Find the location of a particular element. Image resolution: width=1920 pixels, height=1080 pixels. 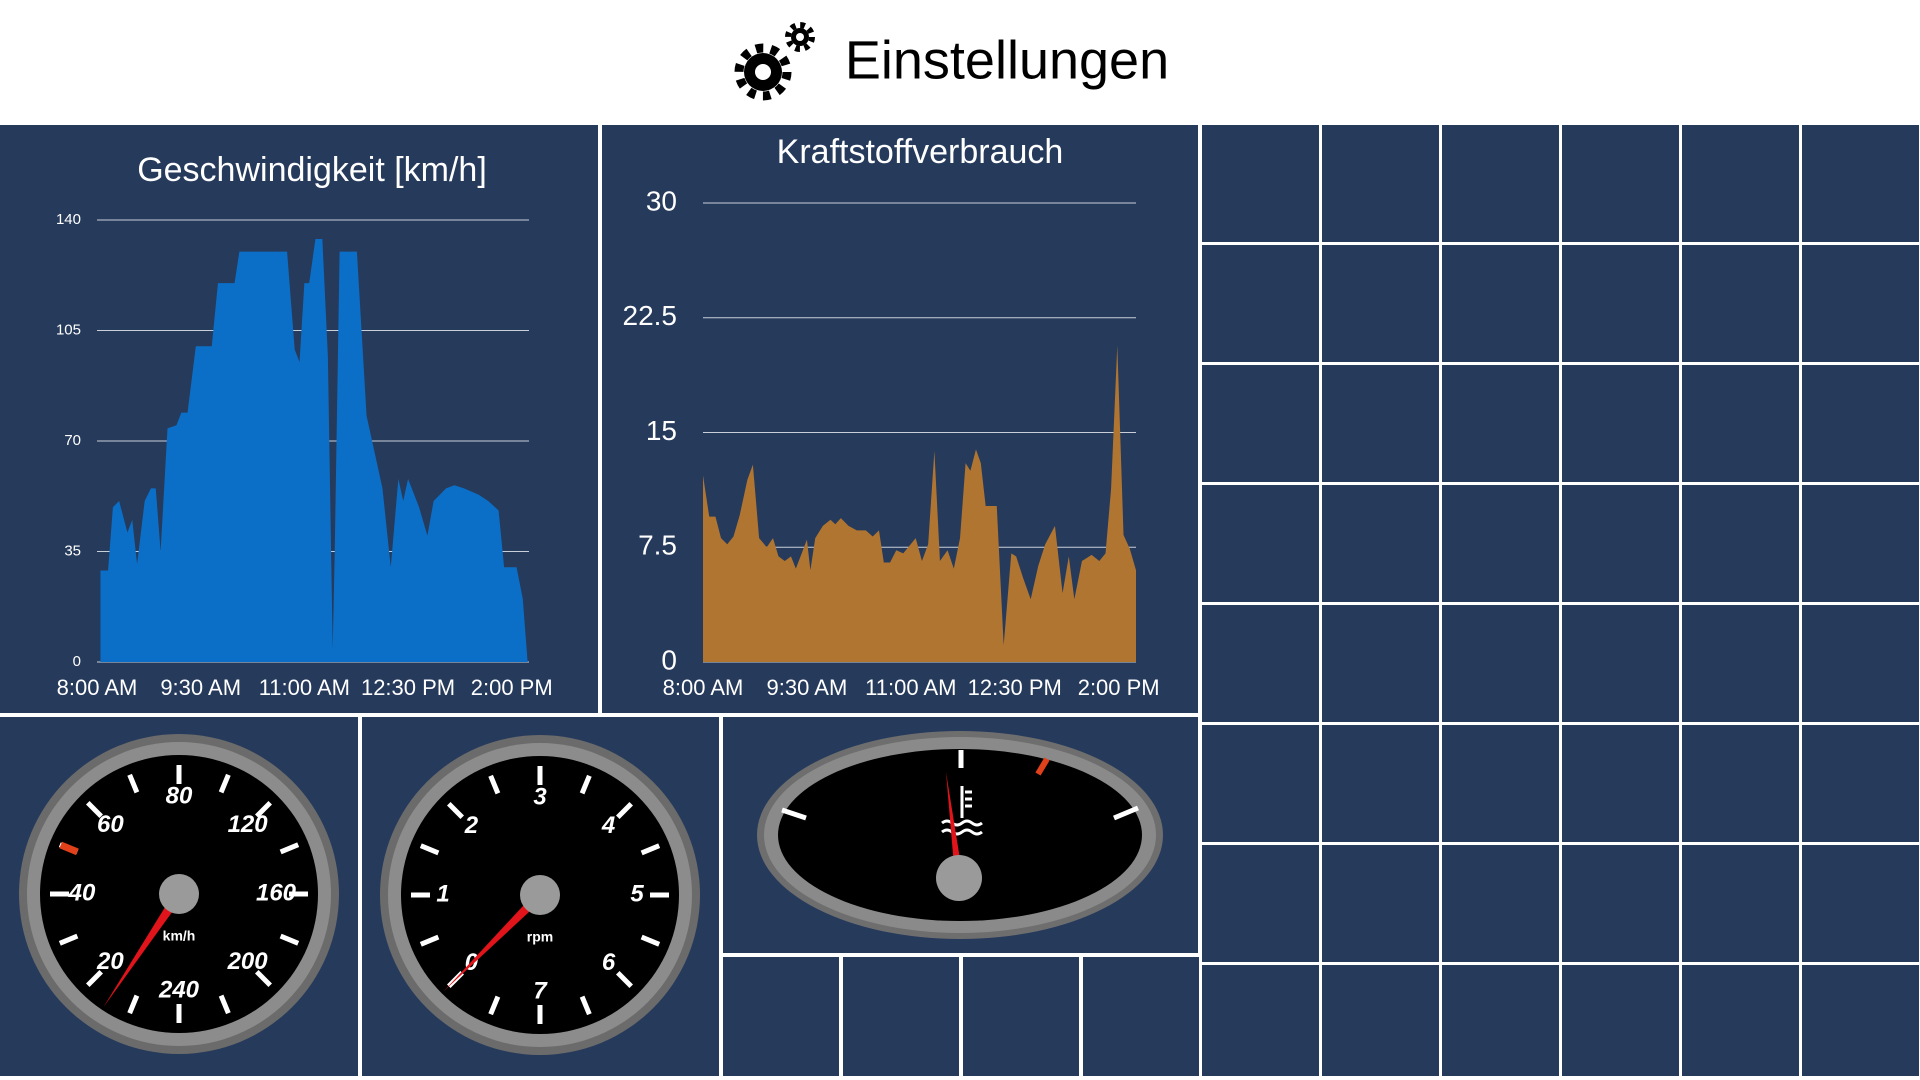

gear-small-hole is located at coordinates (800, 37).